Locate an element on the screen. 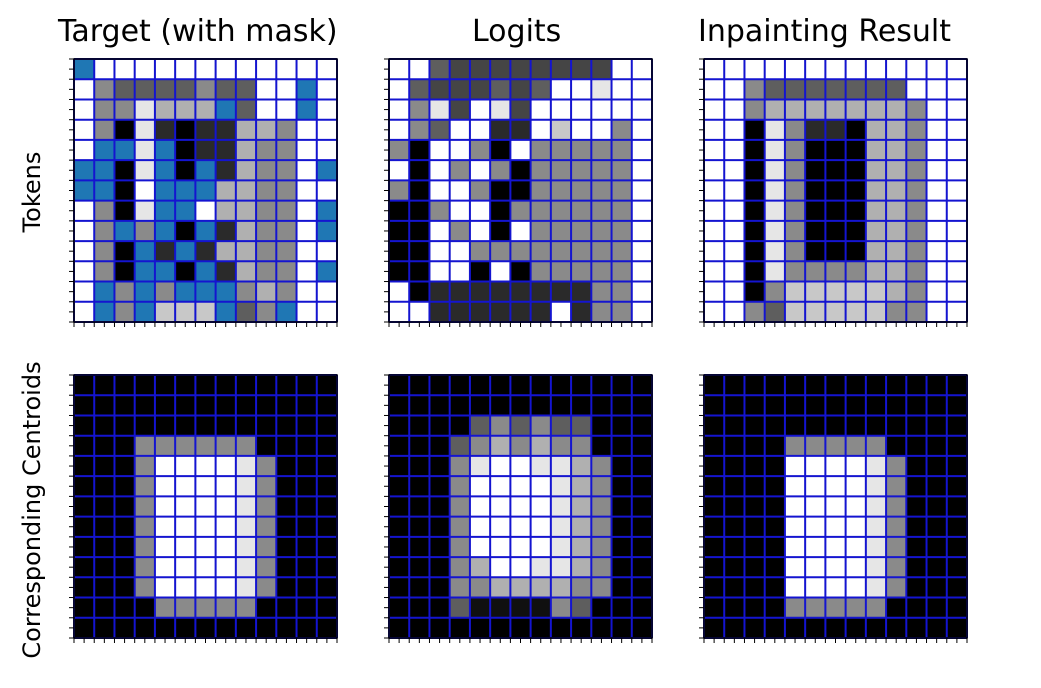 The image size is (1041, 688). panel-target-centroids is located at coordinates (203, 508).